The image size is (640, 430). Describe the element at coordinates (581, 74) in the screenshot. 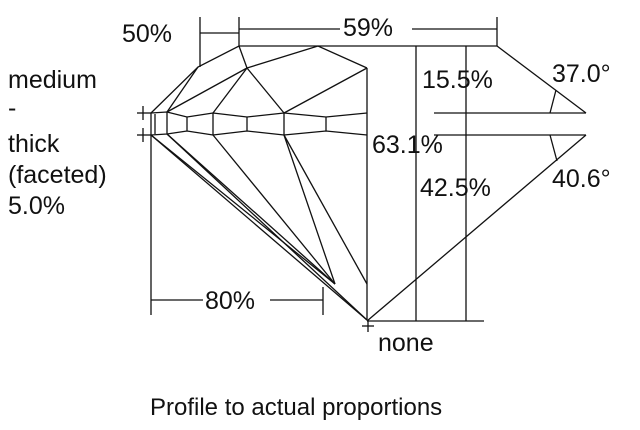

I see `crown-angle-label: 37.0°` at that location.